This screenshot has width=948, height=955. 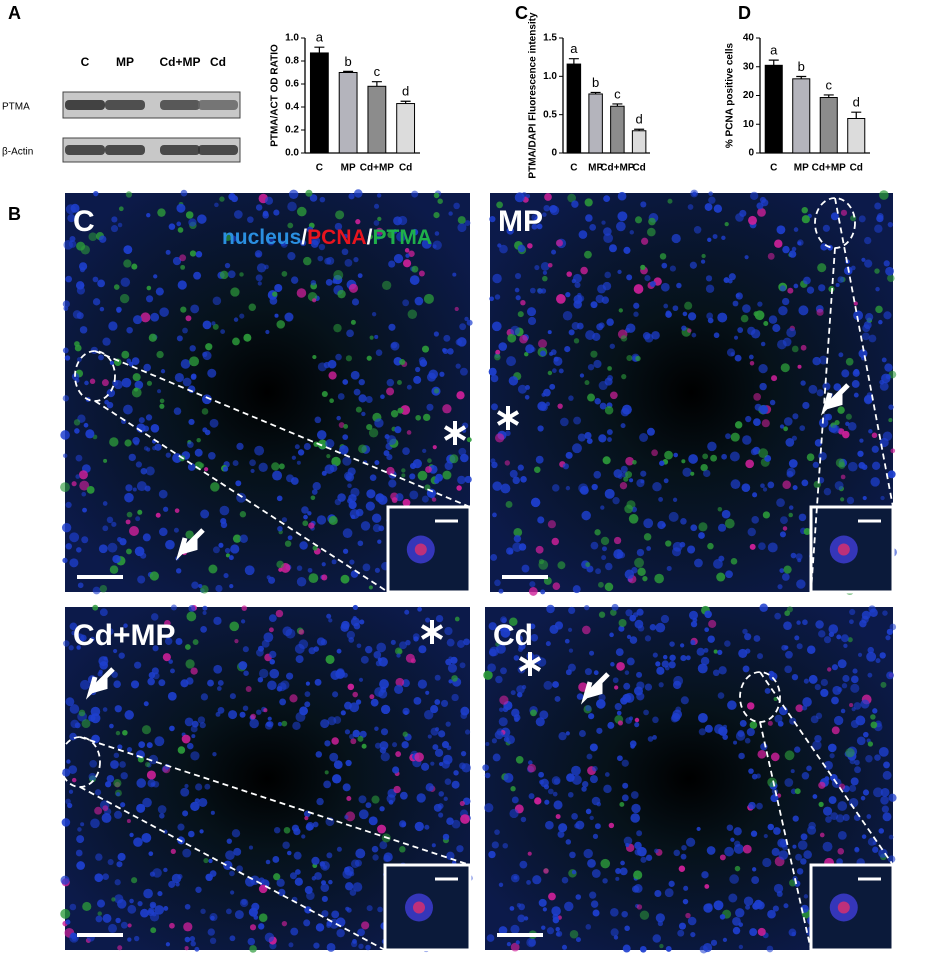 What do you see at coordinates (377, 168) in the screenshot?
I see `x-tick-label: Cd+MP` at bounding box center [377, 168].